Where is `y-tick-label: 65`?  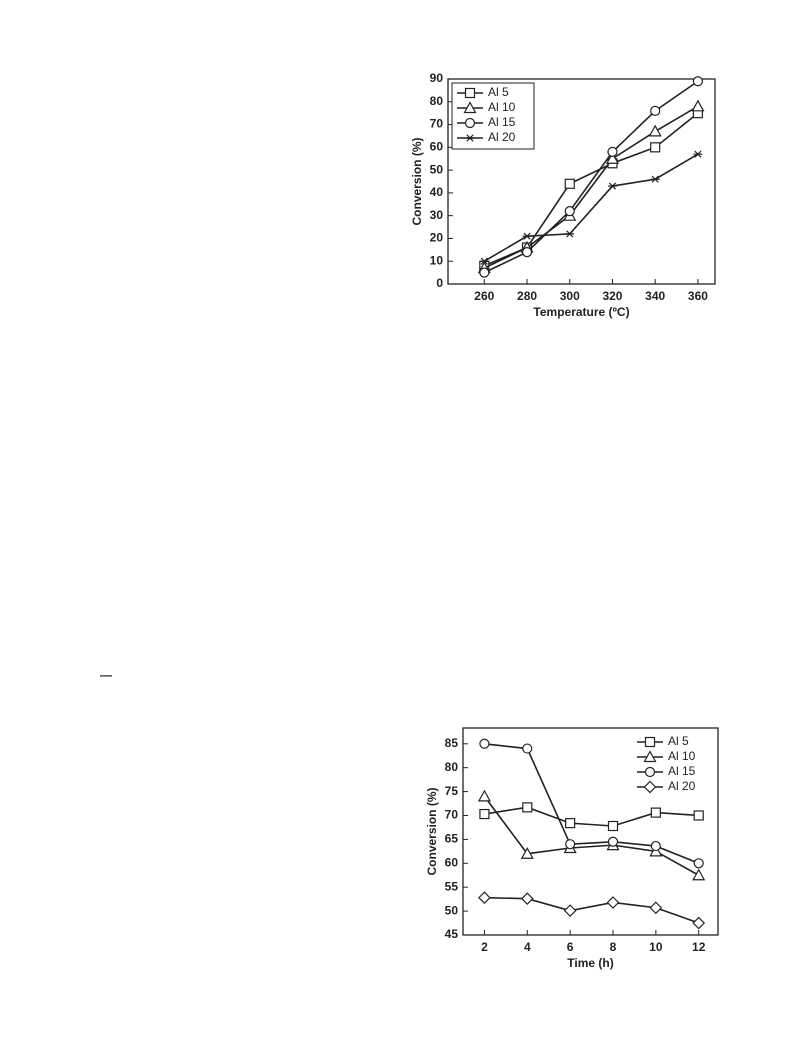
y-tick-label: 65 is located at coordinates (452, 839).